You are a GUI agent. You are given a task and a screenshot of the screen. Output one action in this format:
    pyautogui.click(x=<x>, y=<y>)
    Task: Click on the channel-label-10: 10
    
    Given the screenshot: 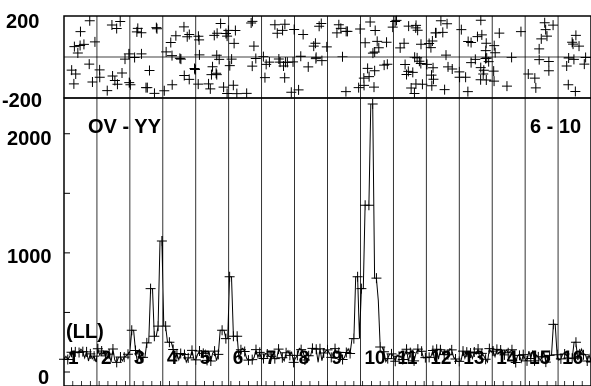 What is the action you would take?
    pyautogui.click(x=374, y=358)
    